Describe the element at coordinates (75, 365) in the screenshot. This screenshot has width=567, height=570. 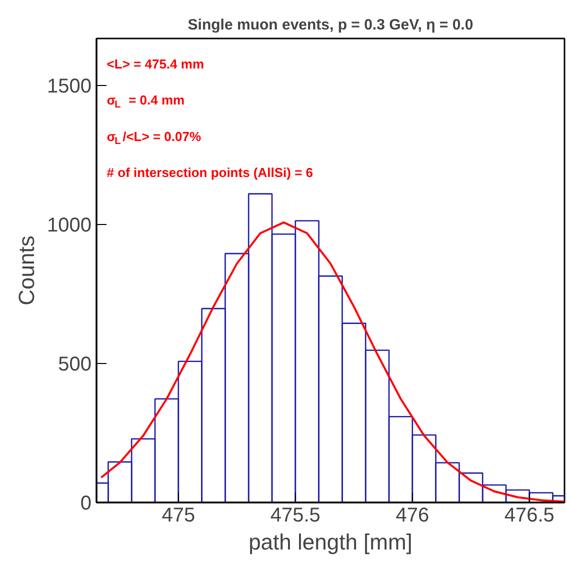
I see `y-tick-label: 500` at that location.